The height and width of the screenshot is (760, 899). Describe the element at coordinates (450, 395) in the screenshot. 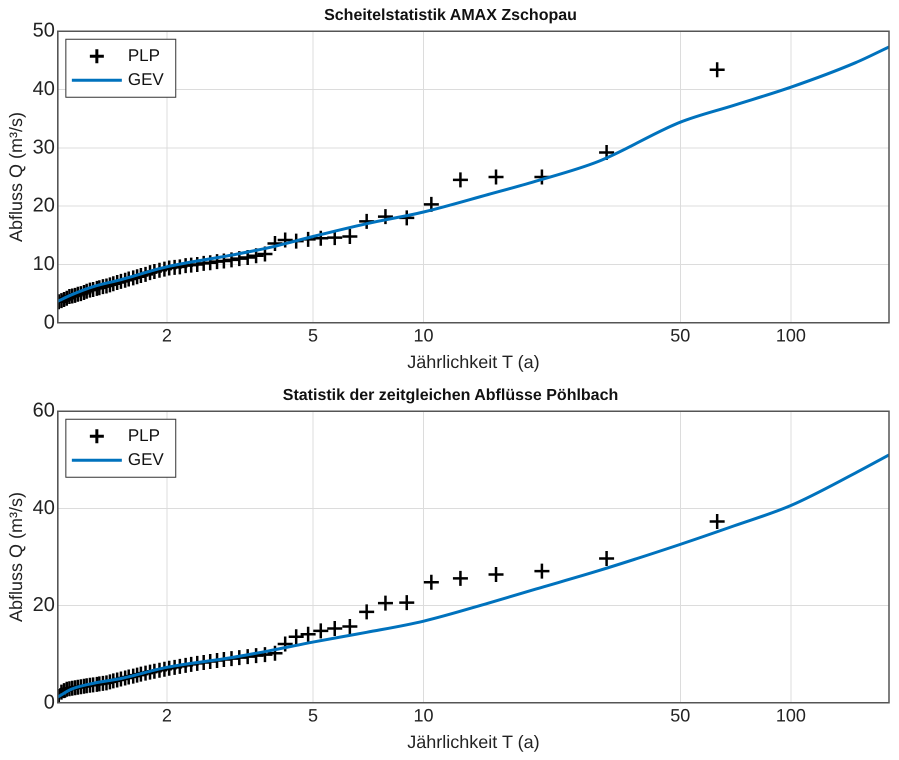

I see `chart-title: Statistik der zeitgleichen Abflüsse Pöhlbach` at that location.